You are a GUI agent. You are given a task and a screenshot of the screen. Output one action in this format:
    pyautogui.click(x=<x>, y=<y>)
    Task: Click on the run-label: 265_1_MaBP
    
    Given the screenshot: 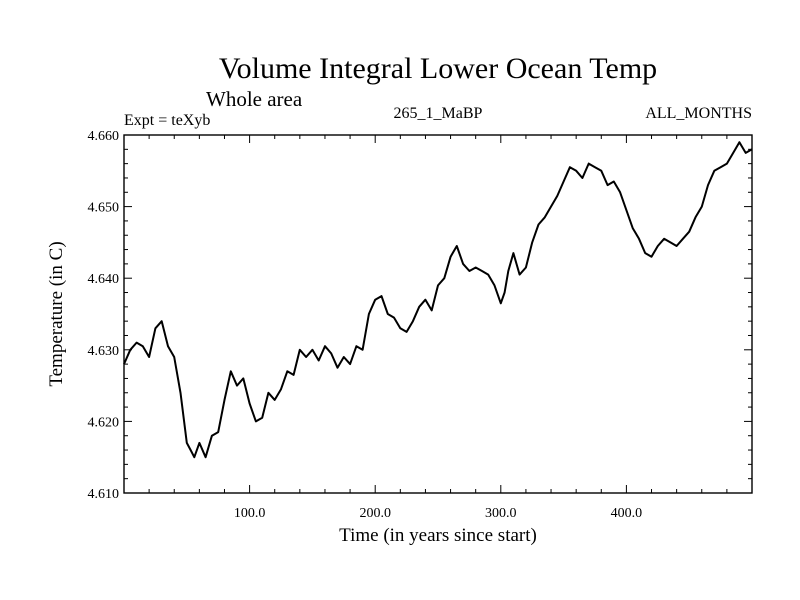 What is the action you would take?
    pyautogui.click(x=438, y=113)
    